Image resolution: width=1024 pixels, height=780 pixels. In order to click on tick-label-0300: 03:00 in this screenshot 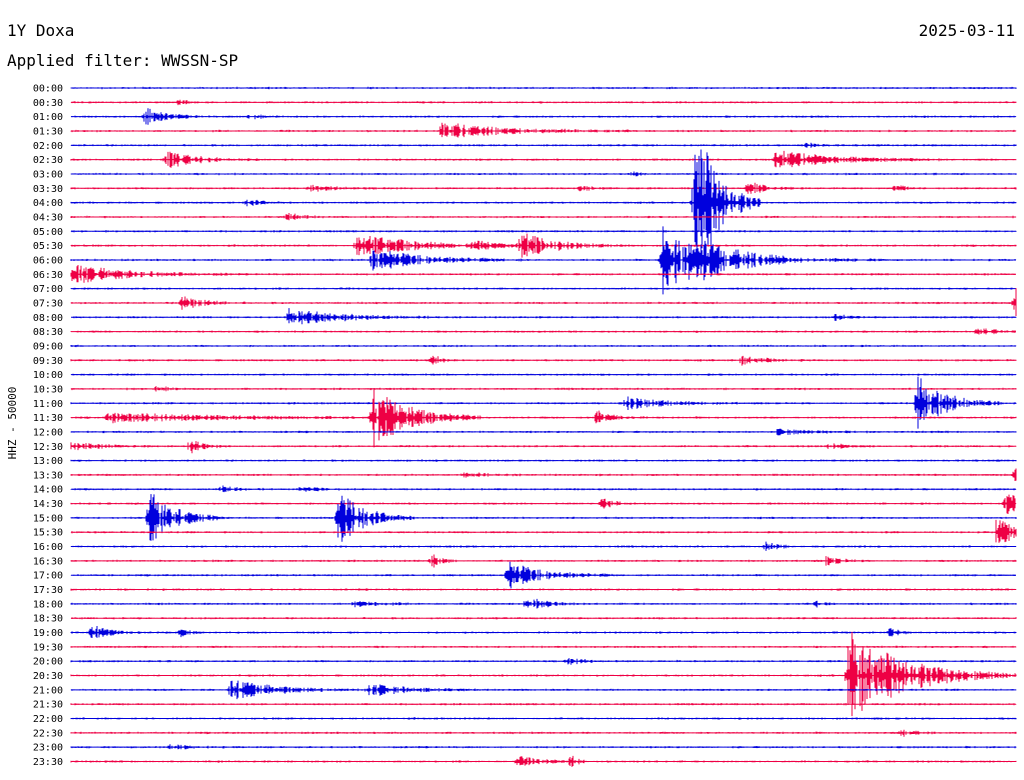, I will do `click(48, 174)`.